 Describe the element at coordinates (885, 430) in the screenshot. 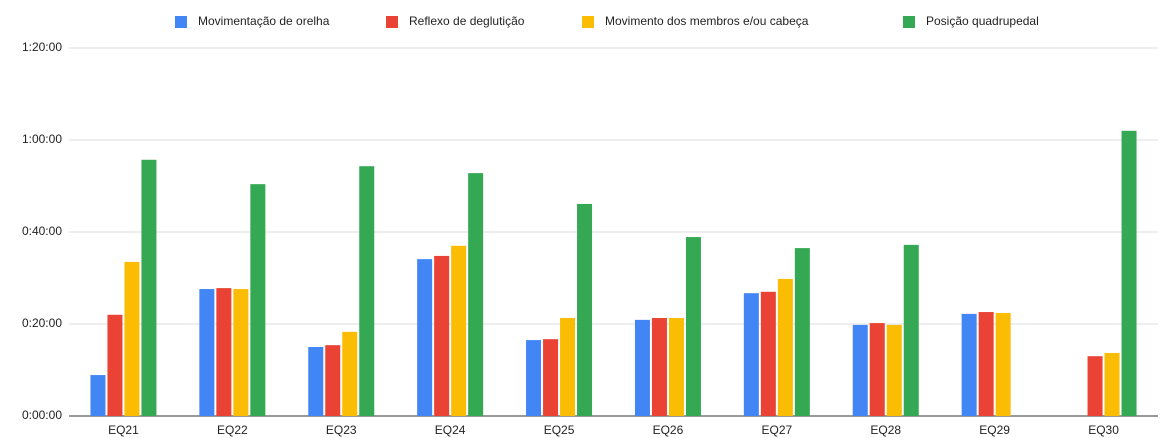

I see `x-tick-label: EQ28` at that location.